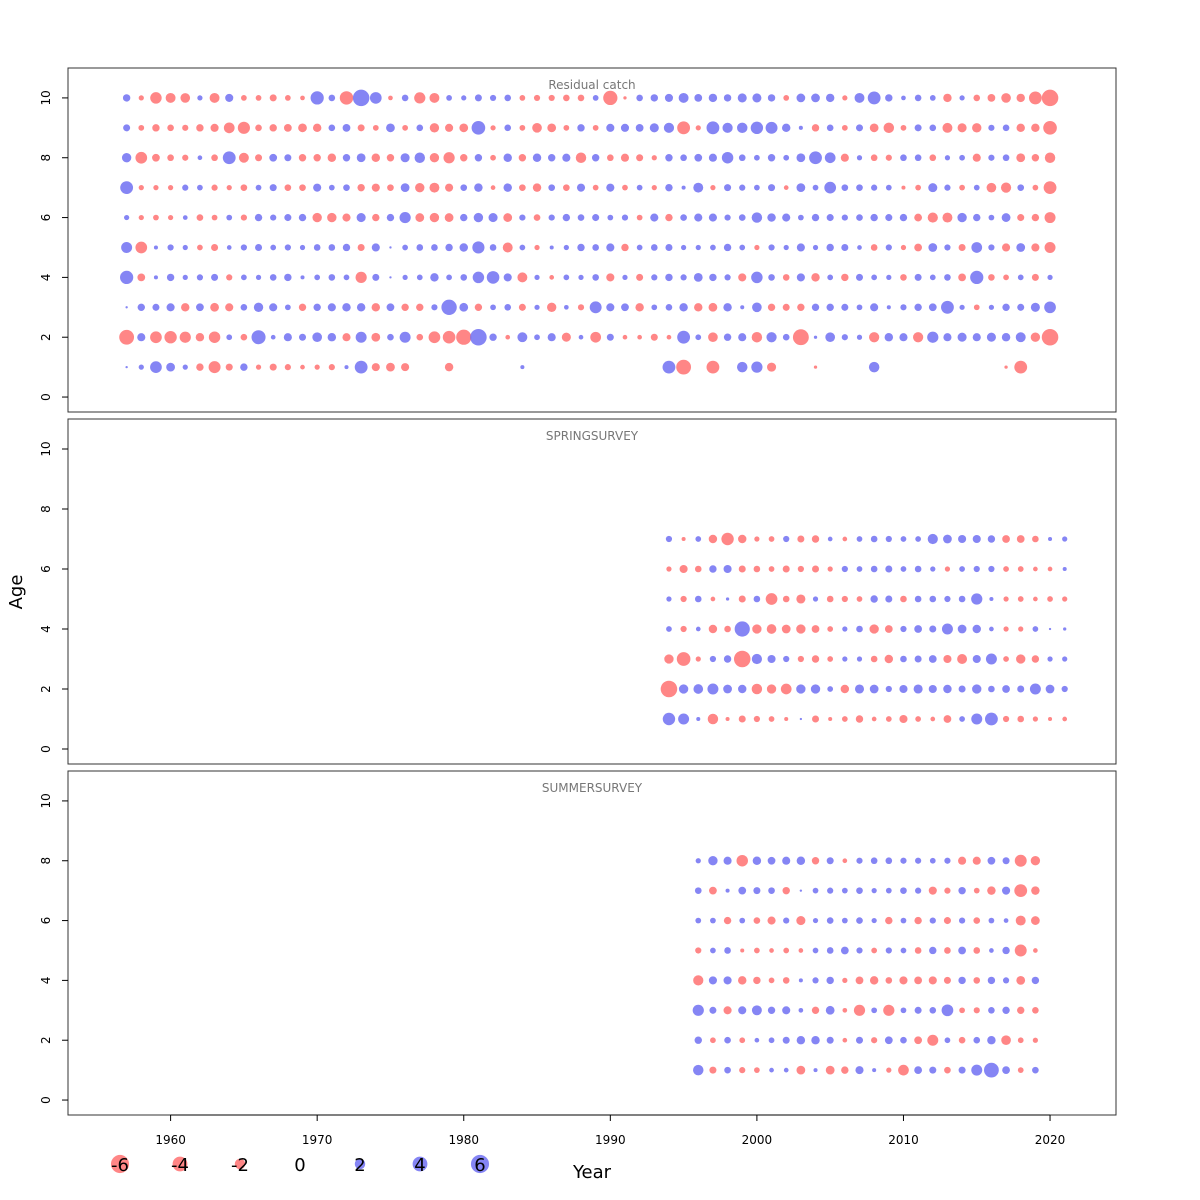 The image size is (1200, 1200). Describe the element at coordinates (46, 158) in the screenshot. I see `y-tick-label: 8` at that location.